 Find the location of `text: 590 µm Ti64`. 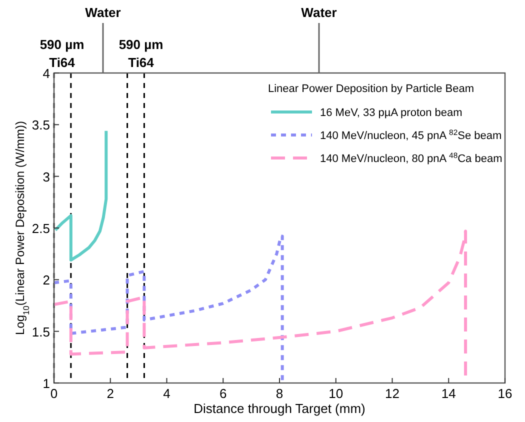

text: 590 µm Ti64 is located at coordinates (141, 53).